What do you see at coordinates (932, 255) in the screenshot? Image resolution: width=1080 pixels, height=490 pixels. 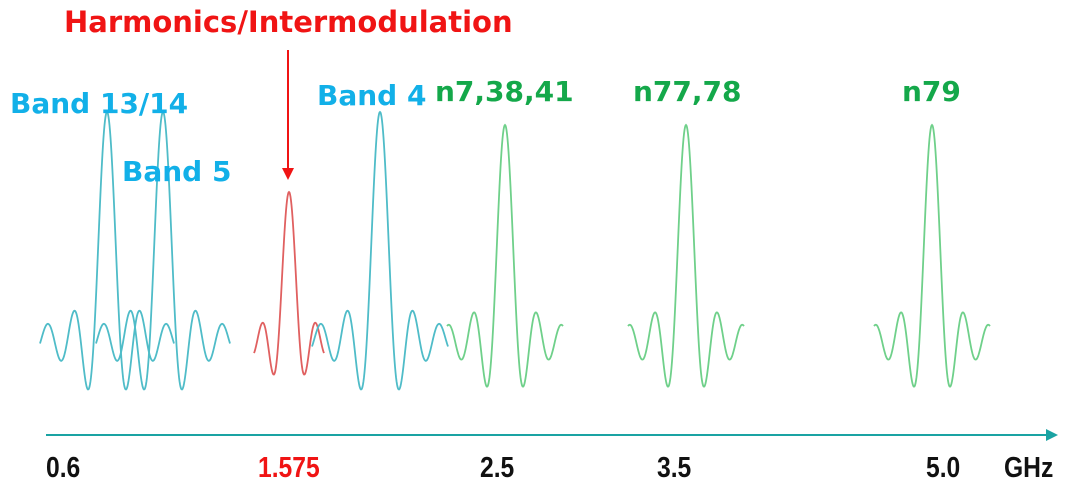 I see `n79-waveform` at bounding box center [932, 255].